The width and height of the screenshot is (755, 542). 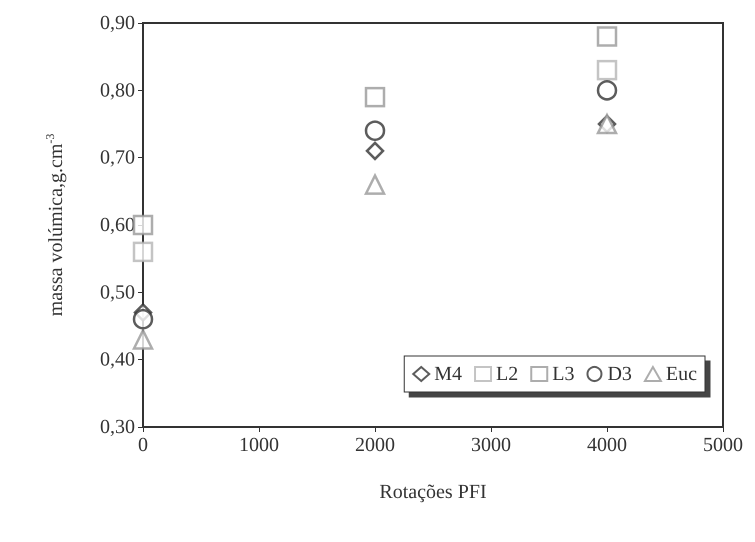 I want to click on legend-label: M4, so click(x=448, y=374).